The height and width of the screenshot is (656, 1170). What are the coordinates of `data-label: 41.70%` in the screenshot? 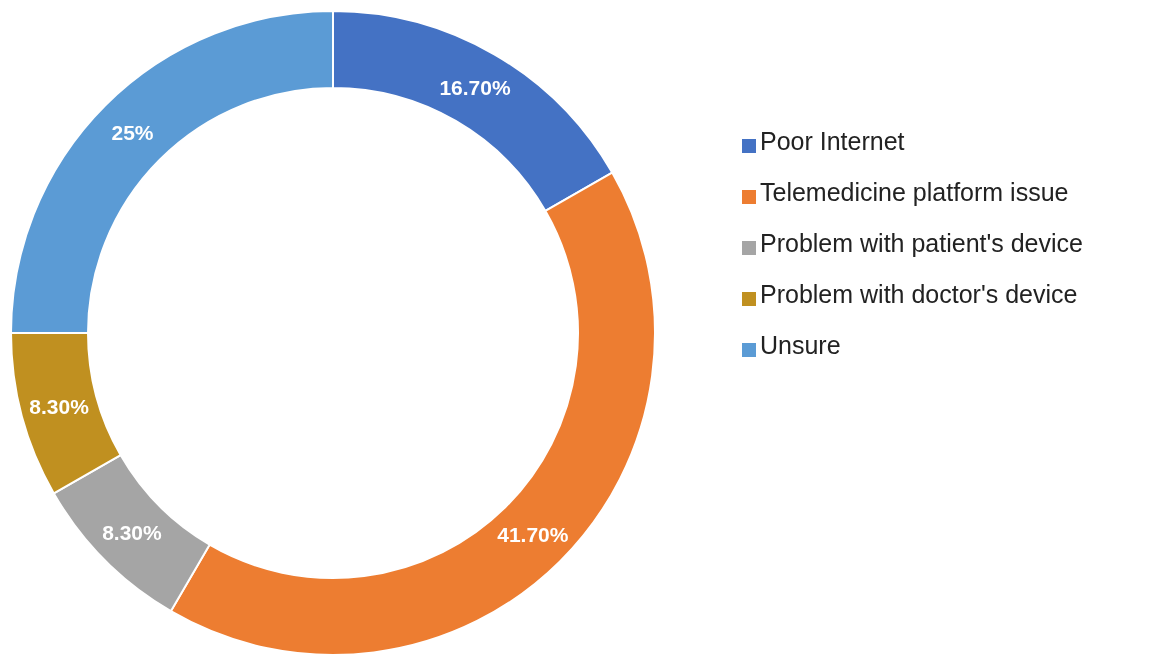 It's located at (533, 534).